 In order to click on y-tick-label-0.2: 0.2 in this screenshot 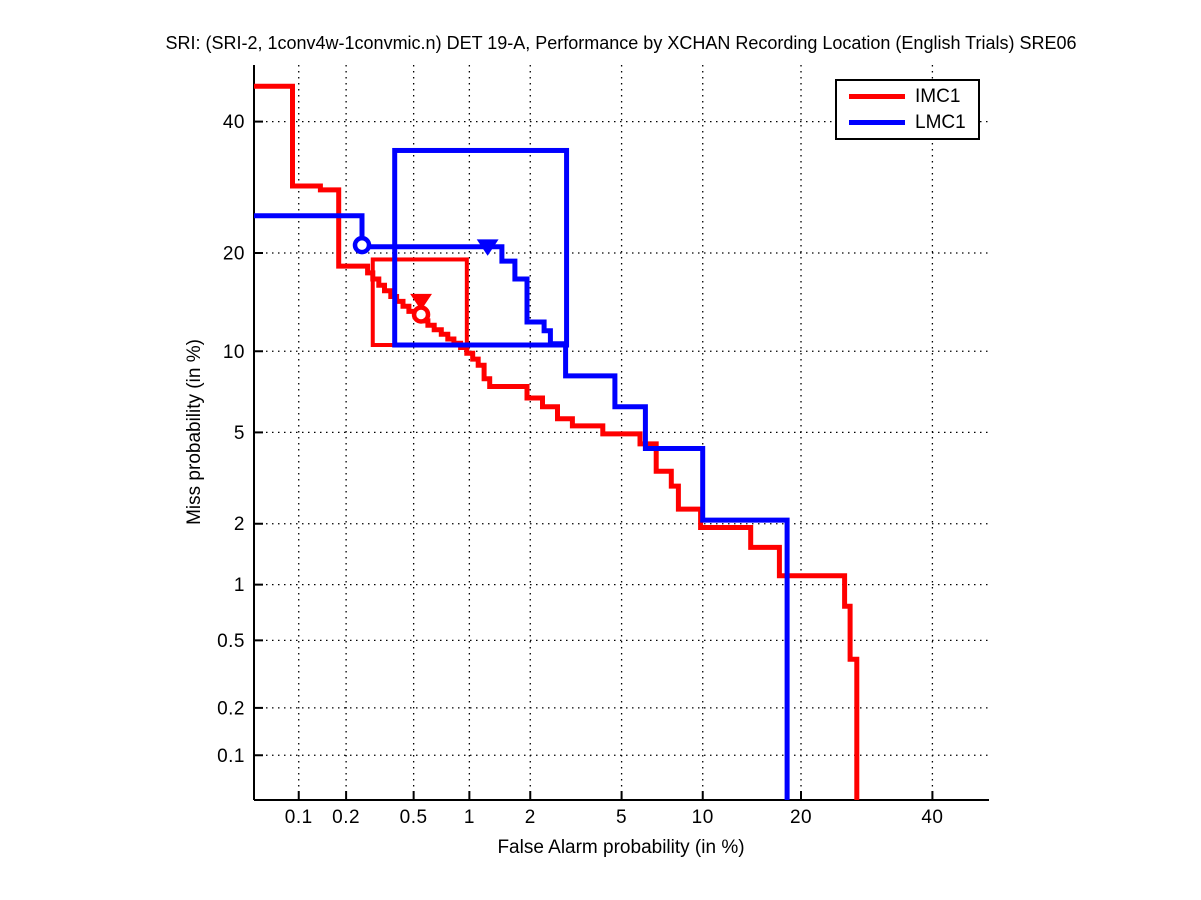, I will do `click(231, 708)`.